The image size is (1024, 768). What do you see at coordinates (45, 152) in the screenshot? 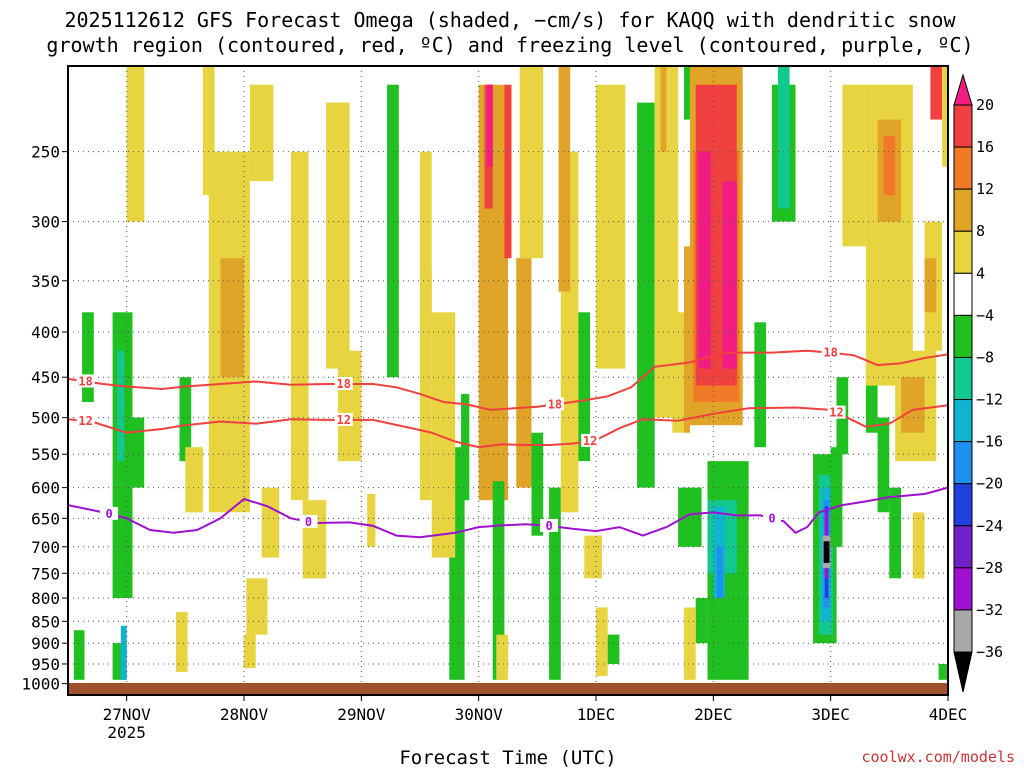
I see `y-tick-label: 250` at bounding box center [45, 152].